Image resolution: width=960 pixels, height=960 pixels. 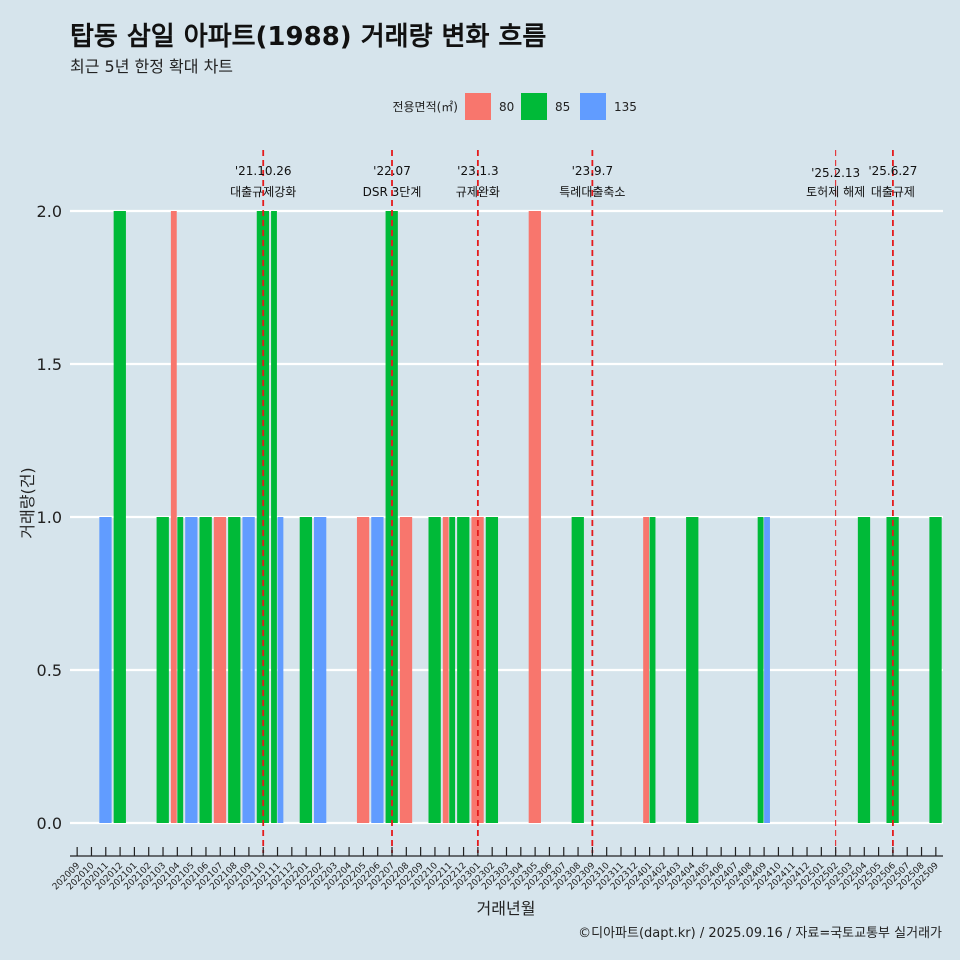 I want to click on y-axis-title: 거래량(건), so click(x=27, y=502).